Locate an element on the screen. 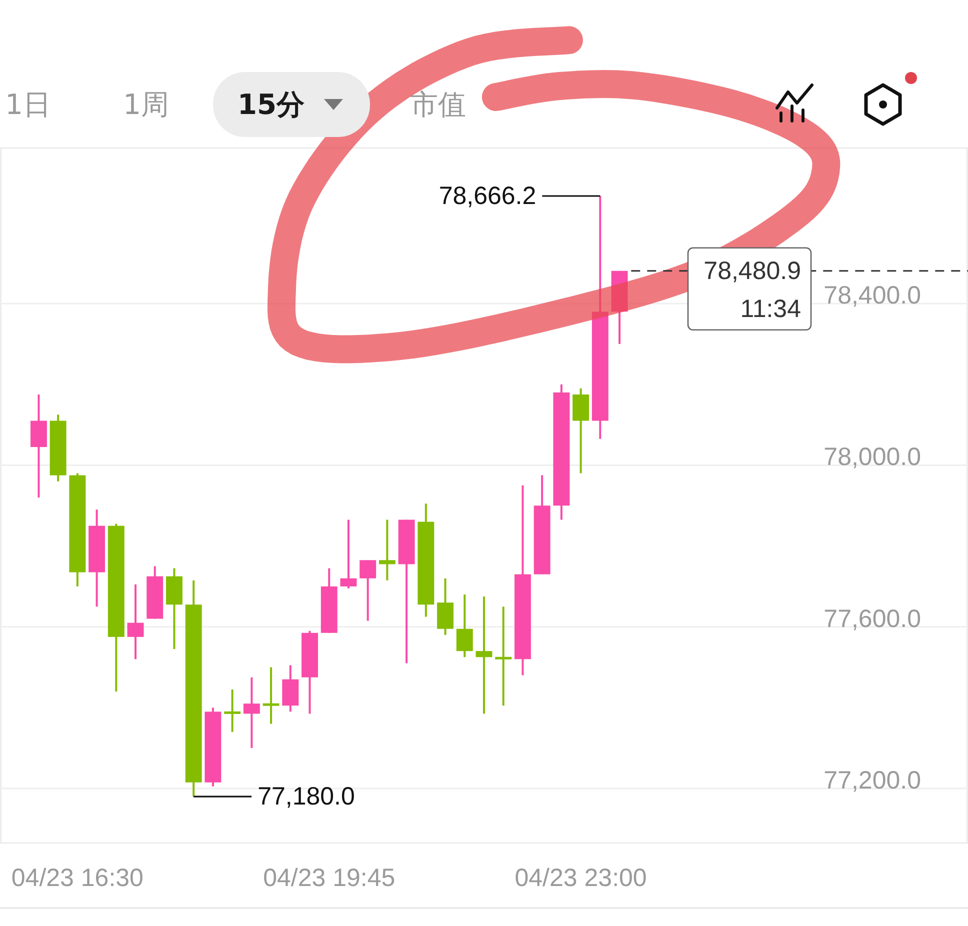 This screenshot has height=926, width=968. y-tick-label: 78,000.0 is located at coordinates (872, 457).